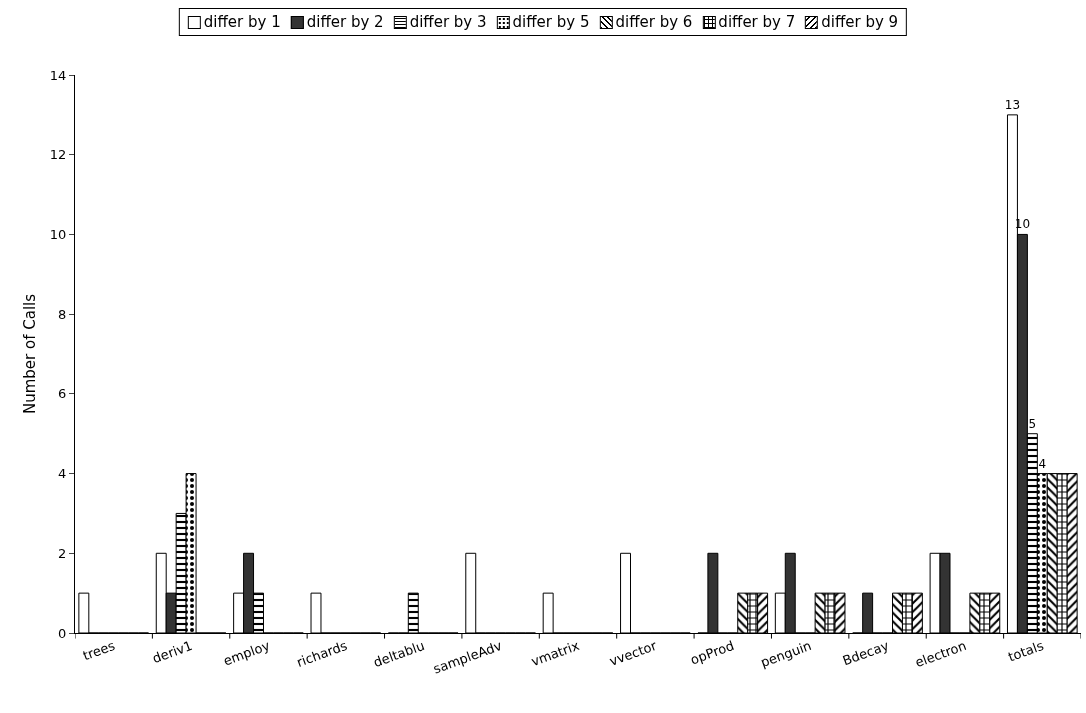  What do you see at coordinates (58, 75) in the screenshot?
I see `y-tick-label: 14` at bounding box center [58, 75].